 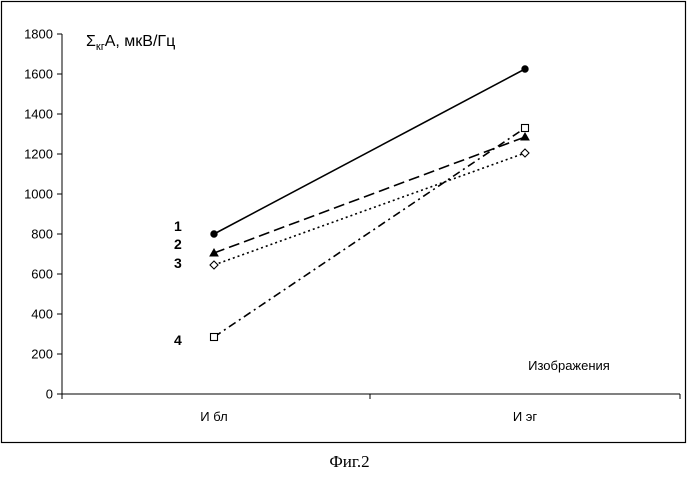 I want to click on y-tick-label: 400, so click(x=42, y=314).